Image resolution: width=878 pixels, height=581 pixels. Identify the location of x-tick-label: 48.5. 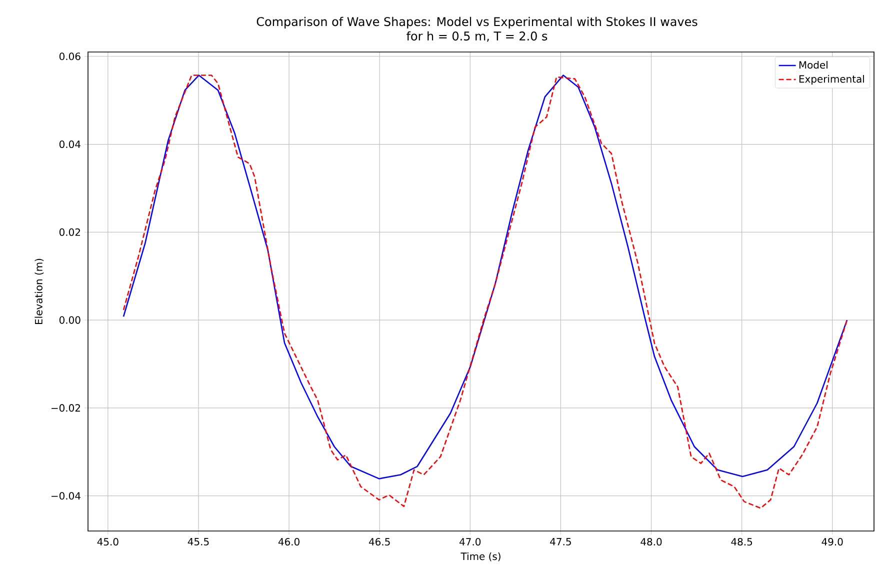
(741, 542).